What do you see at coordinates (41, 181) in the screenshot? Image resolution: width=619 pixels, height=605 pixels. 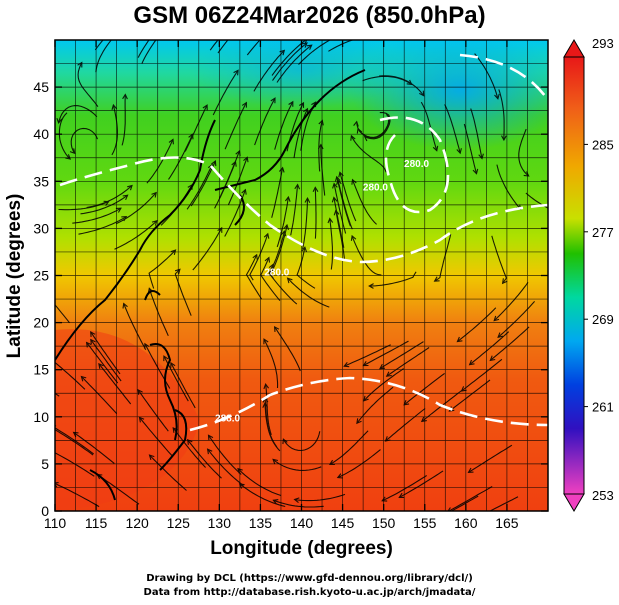 I see `y-tick-label: 35` at bounding box center [41, 181].